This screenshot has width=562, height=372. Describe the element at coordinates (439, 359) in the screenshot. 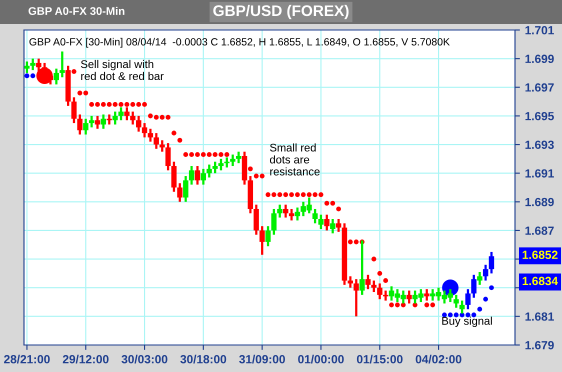

I see `x-tick-label: 04/02:00` at that location.